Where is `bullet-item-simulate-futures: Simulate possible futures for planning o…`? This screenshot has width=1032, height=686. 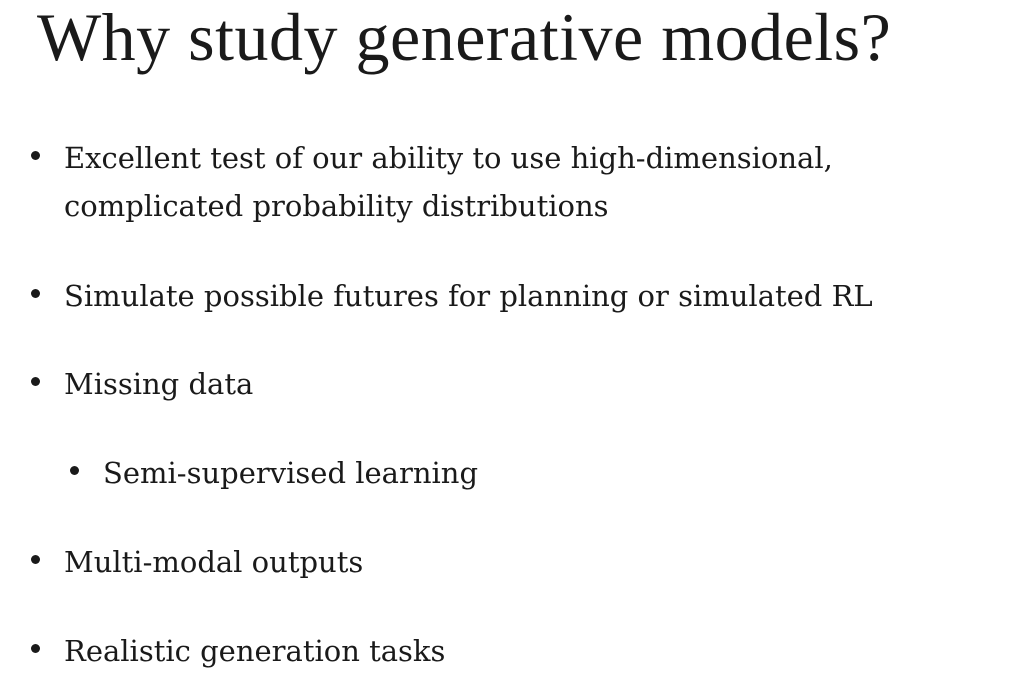 bullet-item-simulate-futures: Simulate possible futures for planning o… is located at coordinates (452, 296).